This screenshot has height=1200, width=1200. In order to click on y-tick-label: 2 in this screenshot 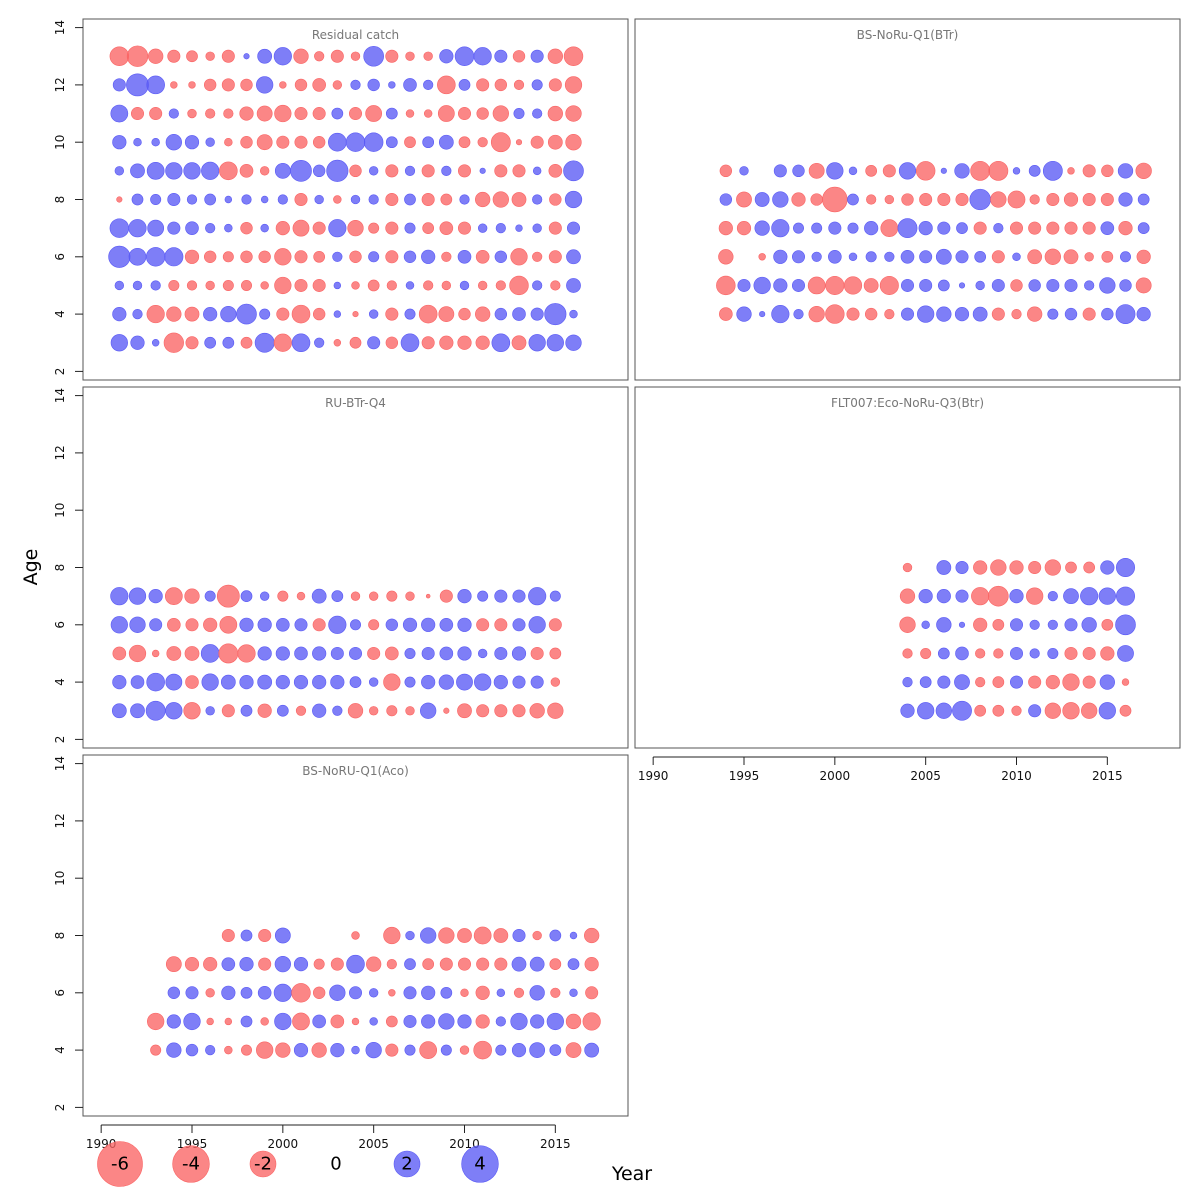, I will do `click(60, 740)`.